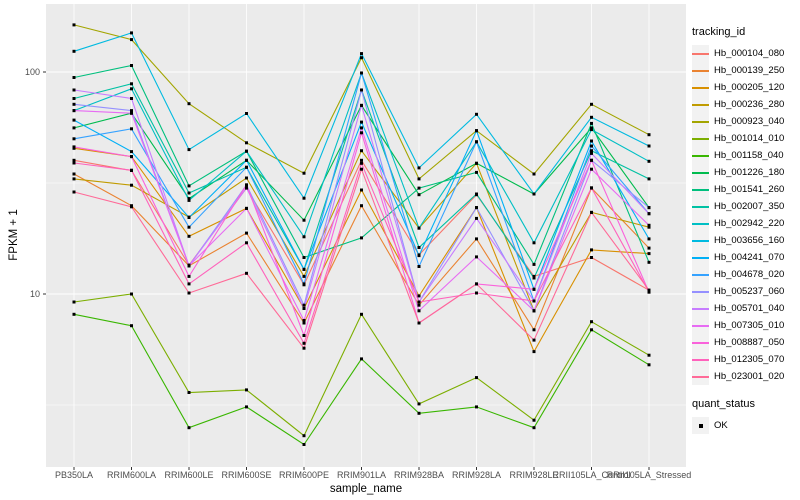 The width and height of the screenshot is (800, 500). What do you see at coordinates (746, 206) in the screenshot?
I see `legend-item: Hb_002007_350` at bounding box center [746, 206].